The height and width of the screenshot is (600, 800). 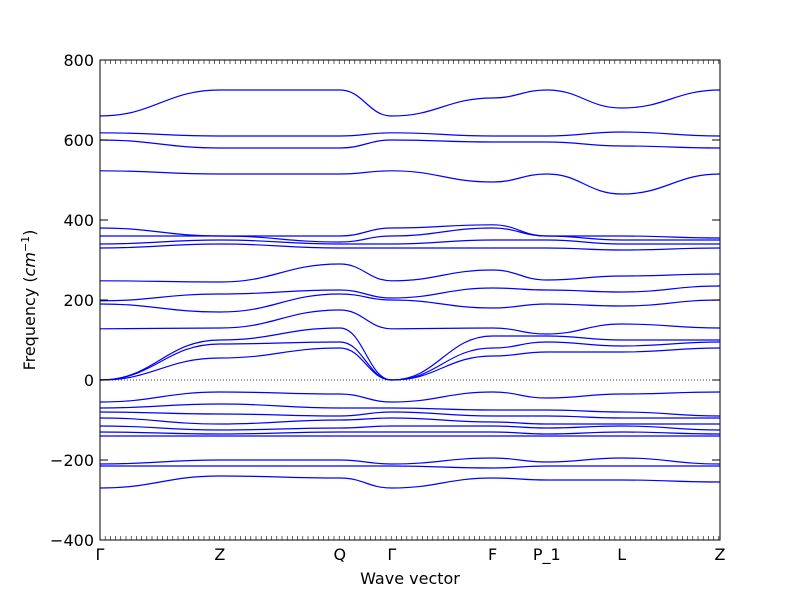 I want to click on y-tick-label: 200, so click(x=78, y=300).